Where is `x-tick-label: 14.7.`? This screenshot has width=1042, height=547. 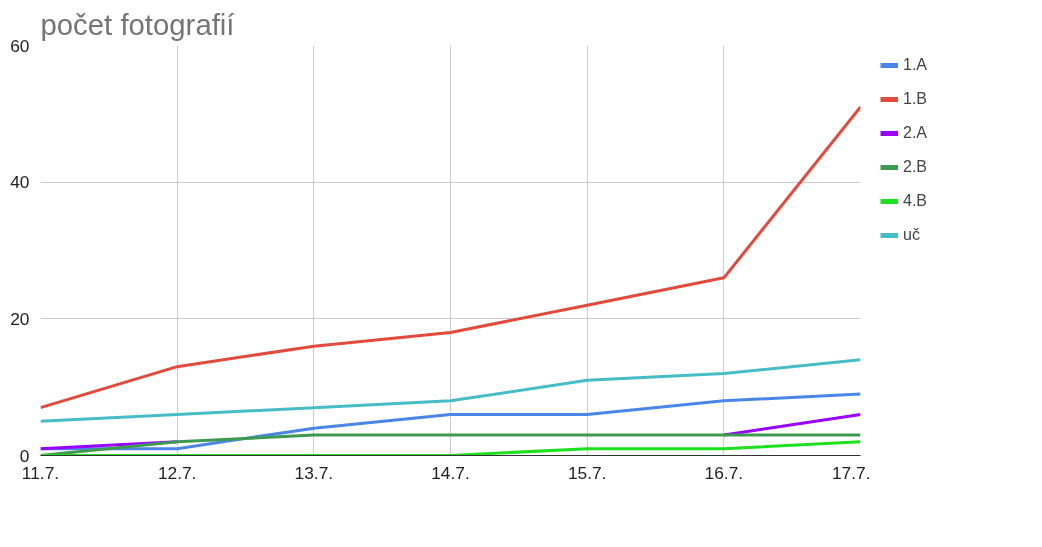
x-tick-label: 14.7. is located at coordinates (450, 472).